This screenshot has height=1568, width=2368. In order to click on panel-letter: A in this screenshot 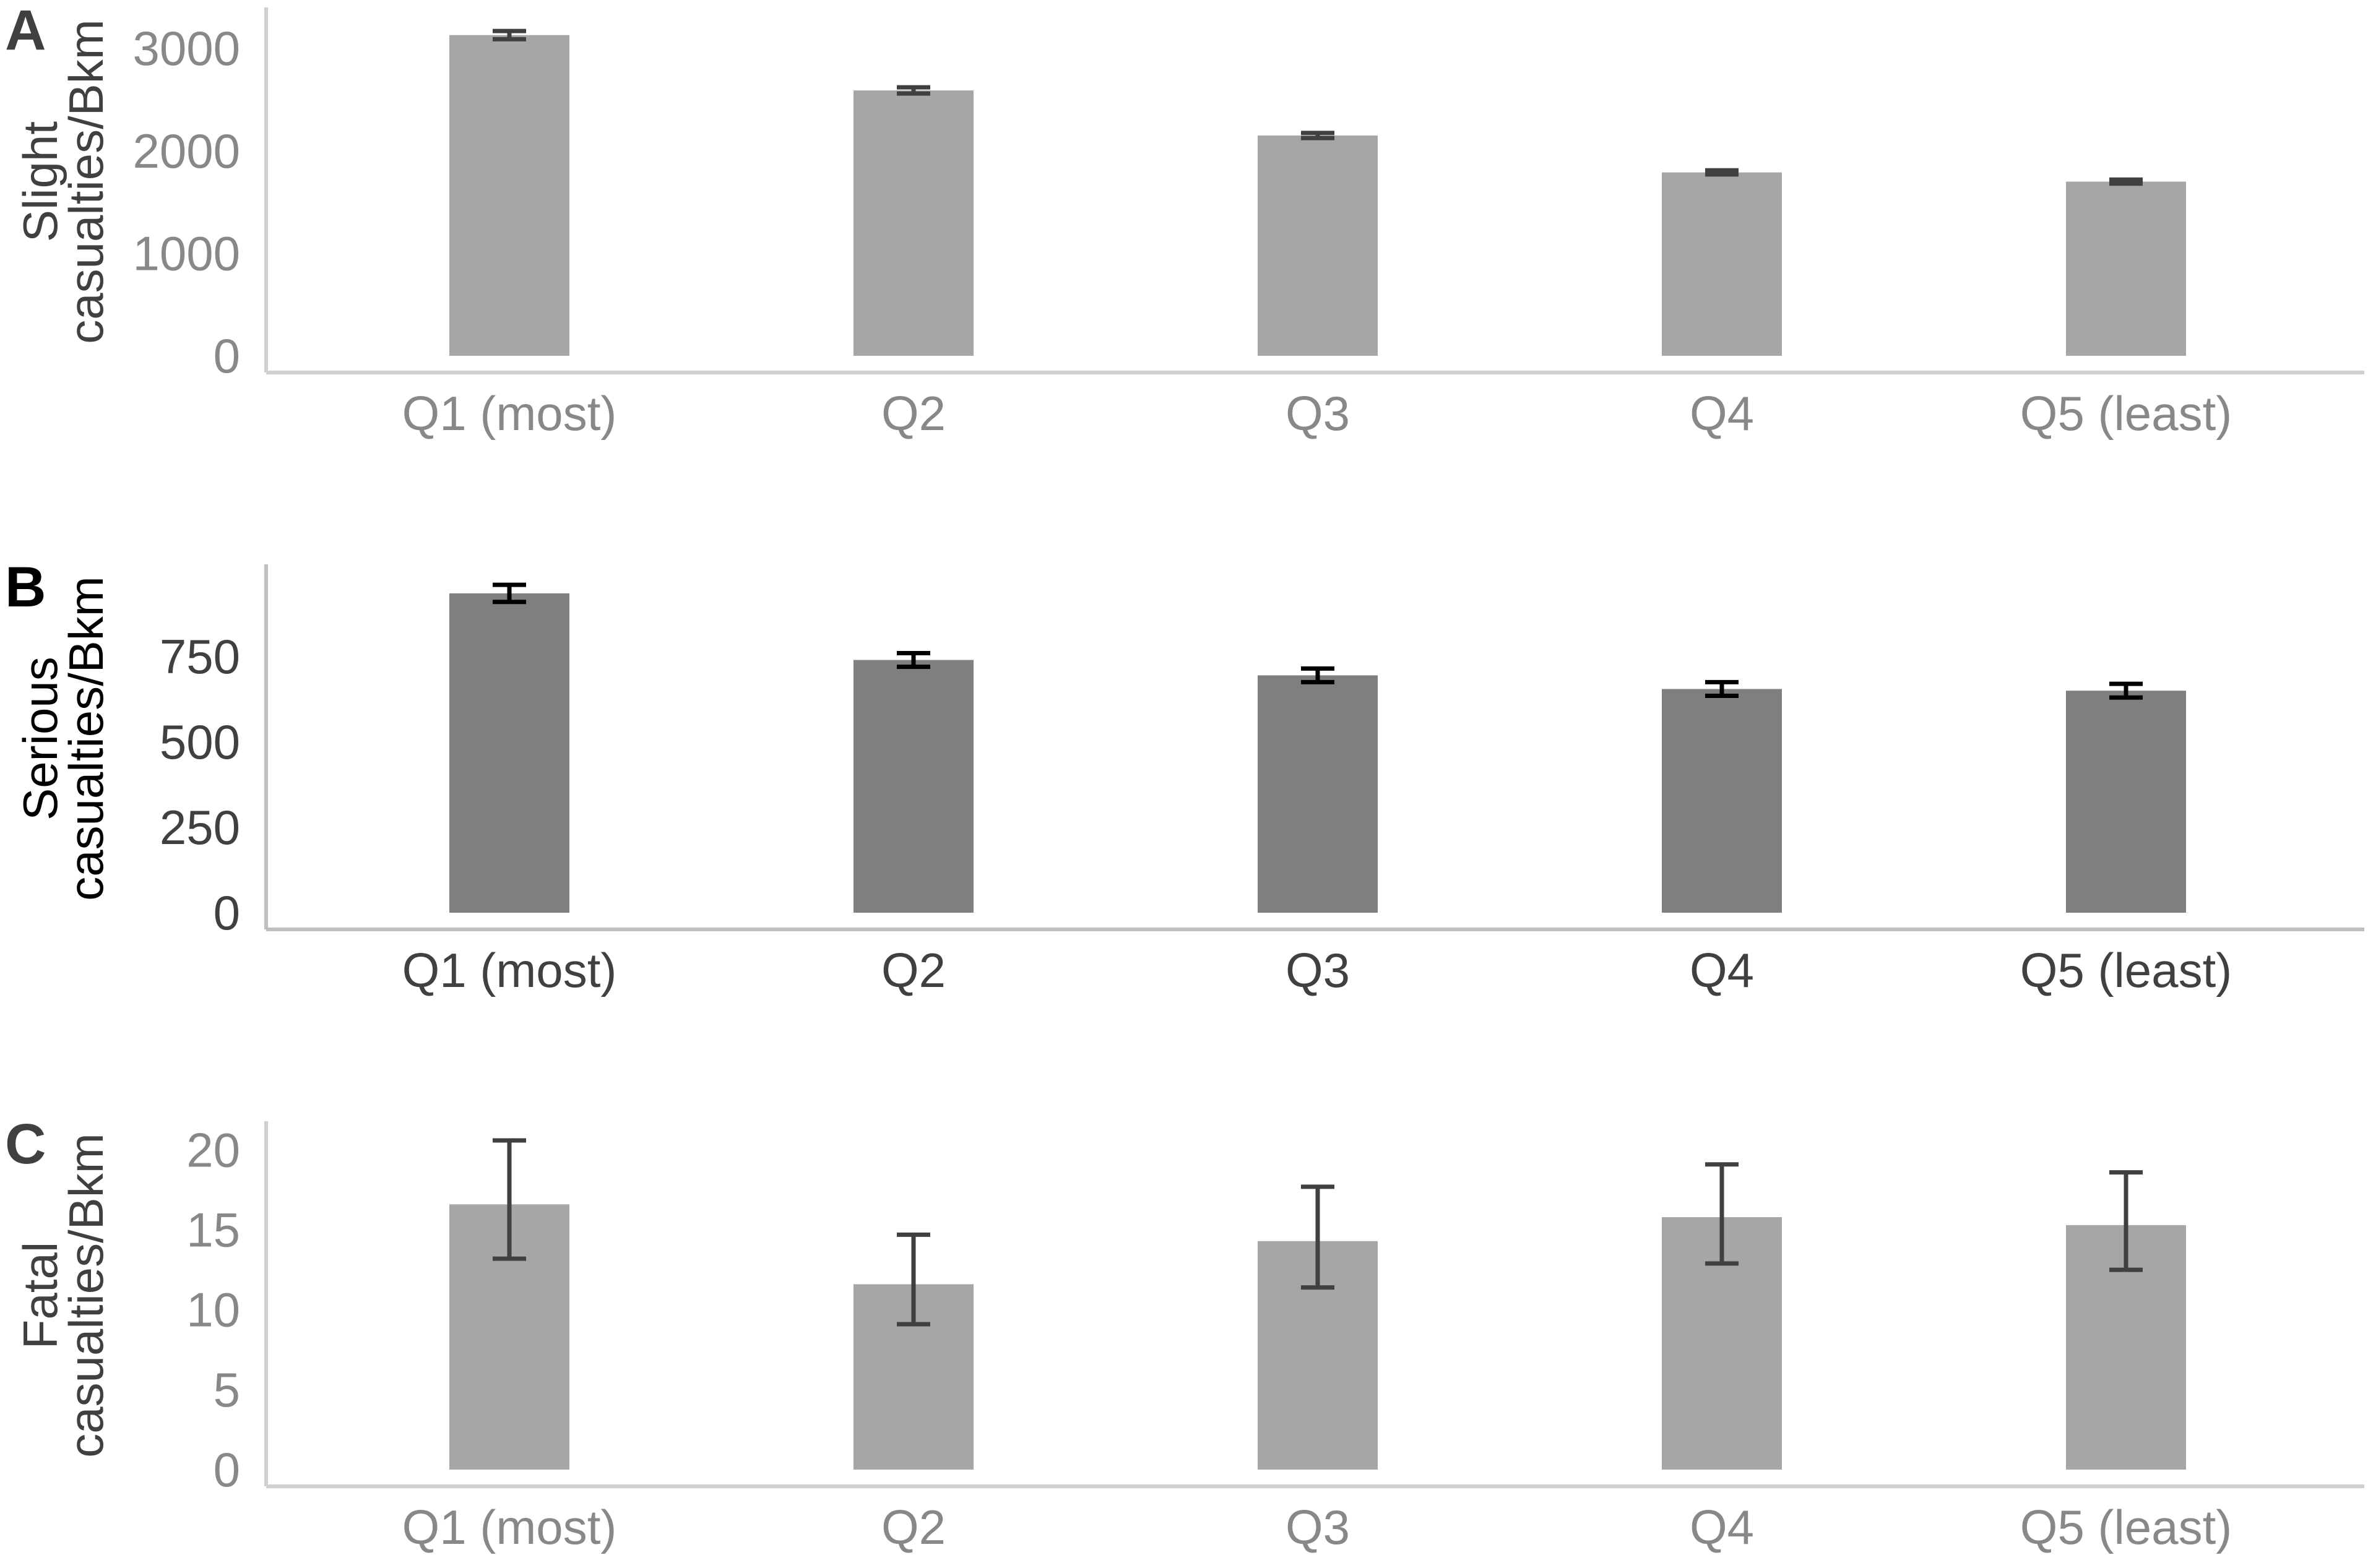, I will do `click(25, 31)`.